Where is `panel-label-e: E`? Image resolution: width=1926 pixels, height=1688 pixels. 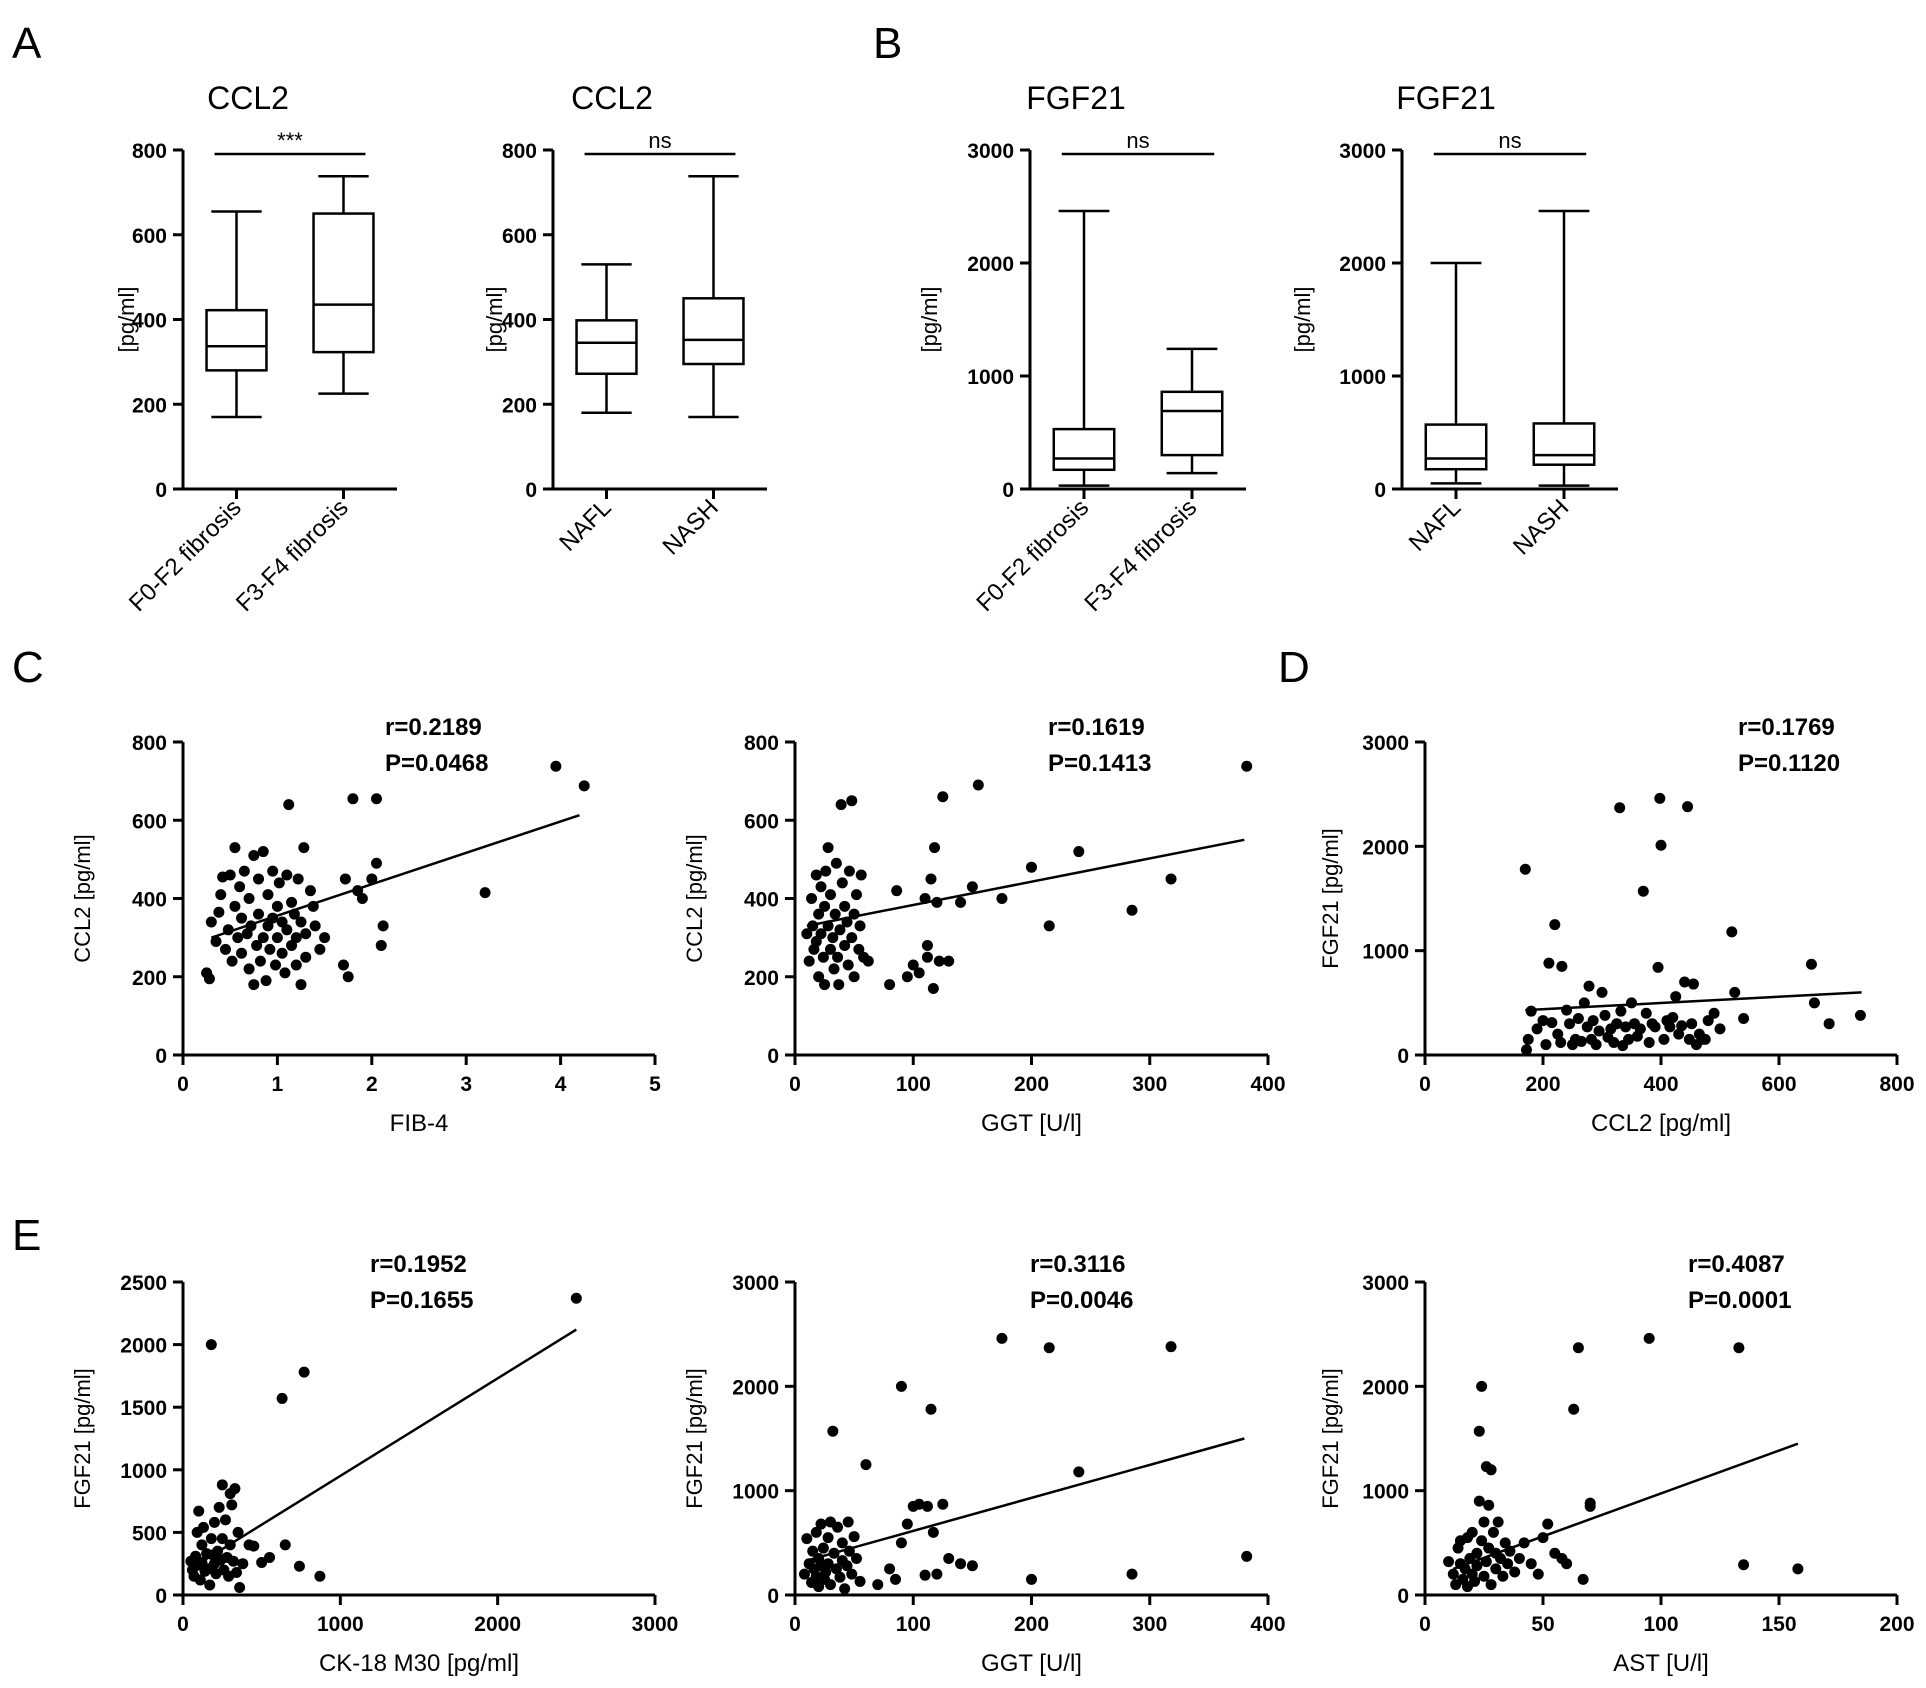 panel-label-e: E is located at coordinates (26, 1235).